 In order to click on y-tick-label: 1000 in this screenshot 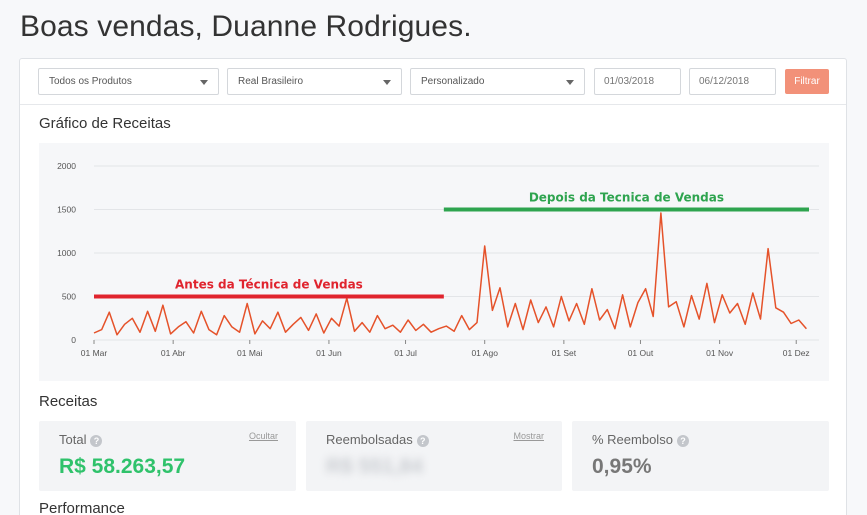, I will do `click(66, 253)`.